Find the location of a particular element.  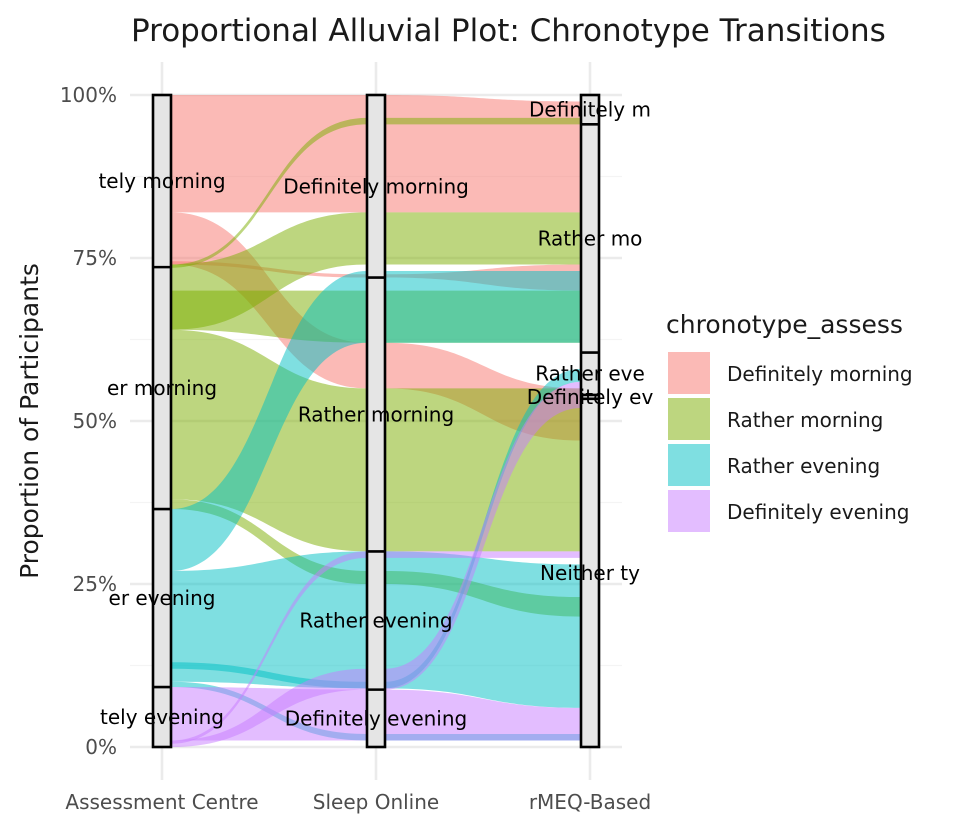

x-tick-label: Sleep Online is located at coordinates (376, 802).